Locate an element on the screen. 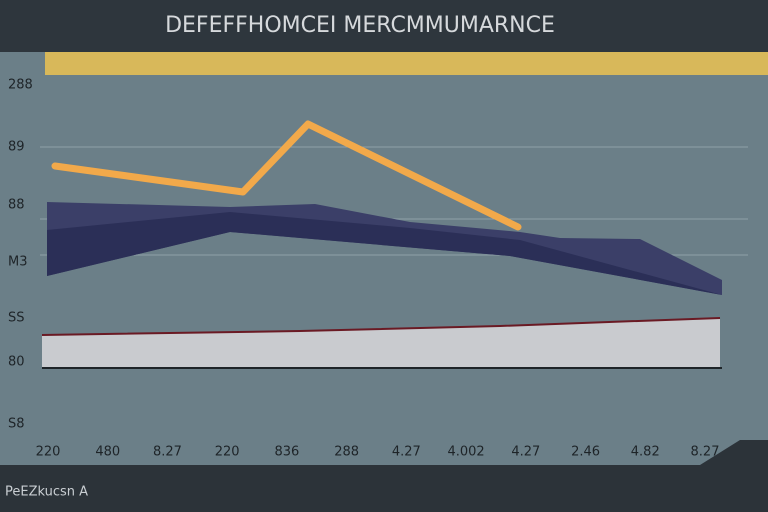 The image size is (768, 512). y-tick-label: M3 is located at coordinates (18, 262).